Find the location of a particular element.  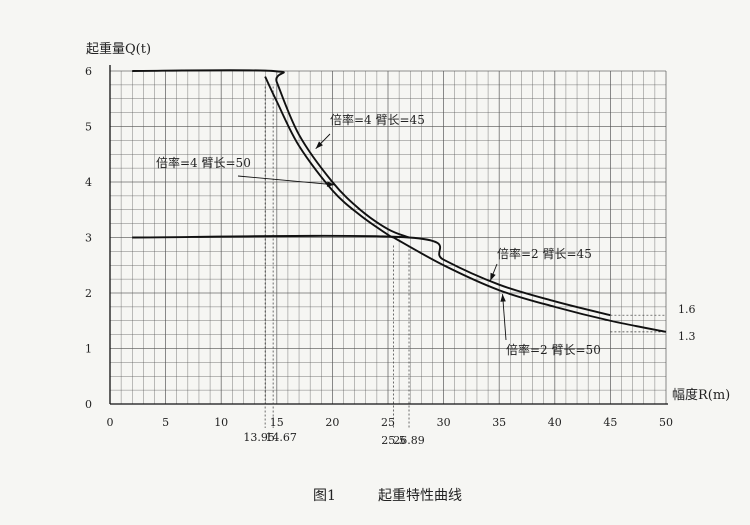

y-tick-label: 4 is located at coordinates (88, 182).